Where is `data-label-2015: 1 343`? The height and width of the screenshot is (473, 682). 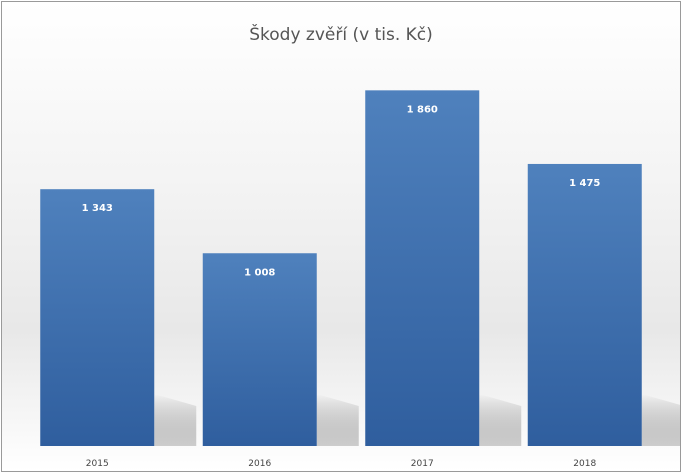 data-label-2015: 1 343 is located at coordinates (97, 208).